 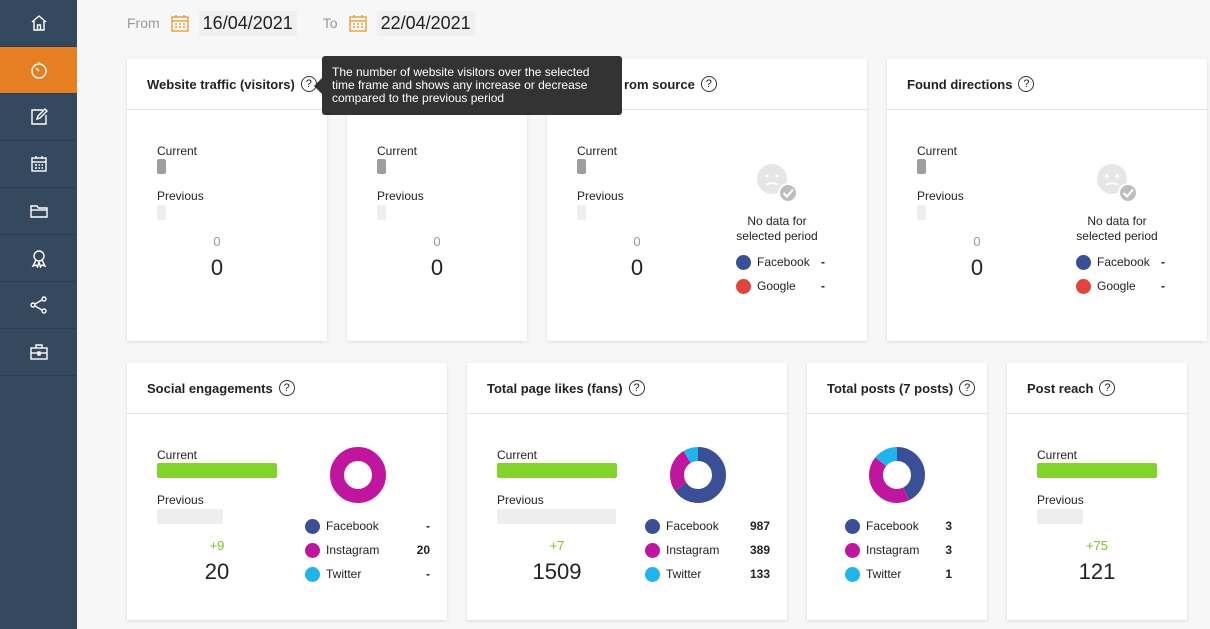 What do you see at coordinates (217, 545) in the screenshot?
I see `delta-value: +9` at bounding box center [217, 545].